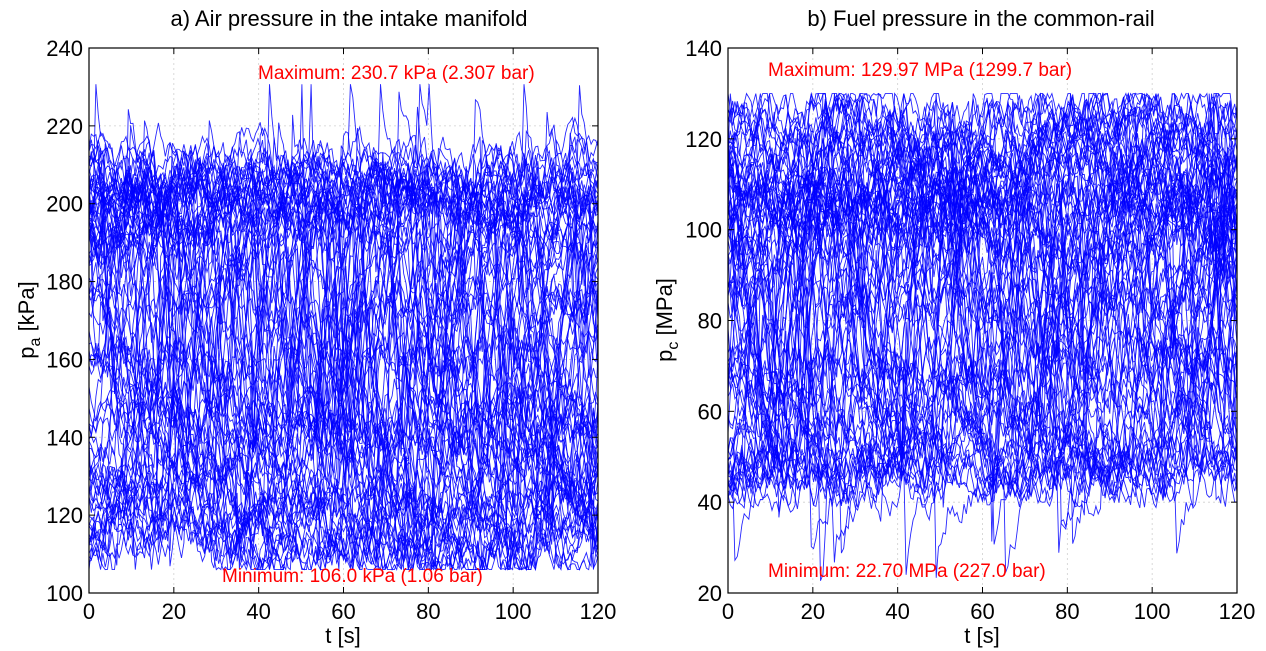 The width and height of the screenshot is (1266, 651). I want to click on chart-title: b) Fuel pressure in the common-rail, so click(980, 18).